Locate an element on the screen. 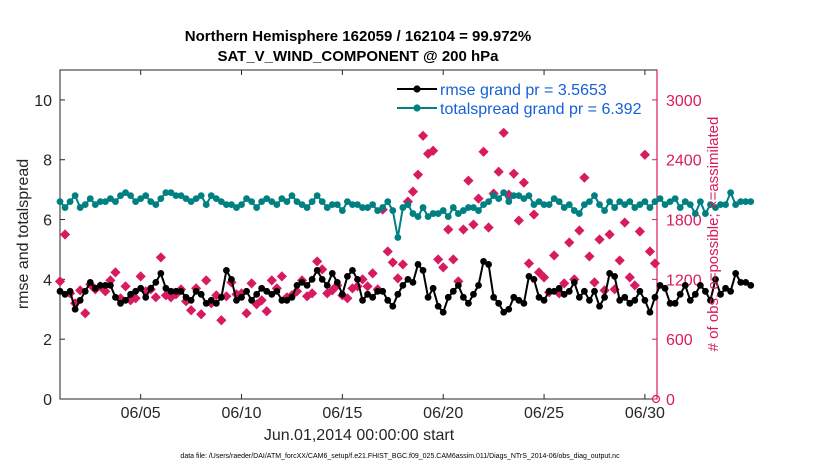 The width and height of the screenshot is (830, 470). y-left-tick-label: 10 is located at coordinates (43, 101).